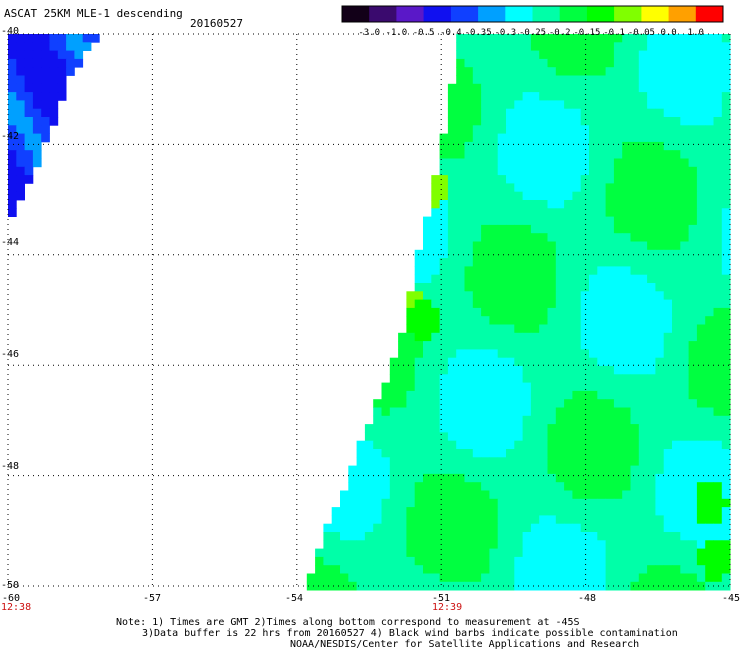 The image size is (740, 650). Describe the element at coordinates (294, 598) in the screenshot. I see `x-tick-label: -54` at that location.